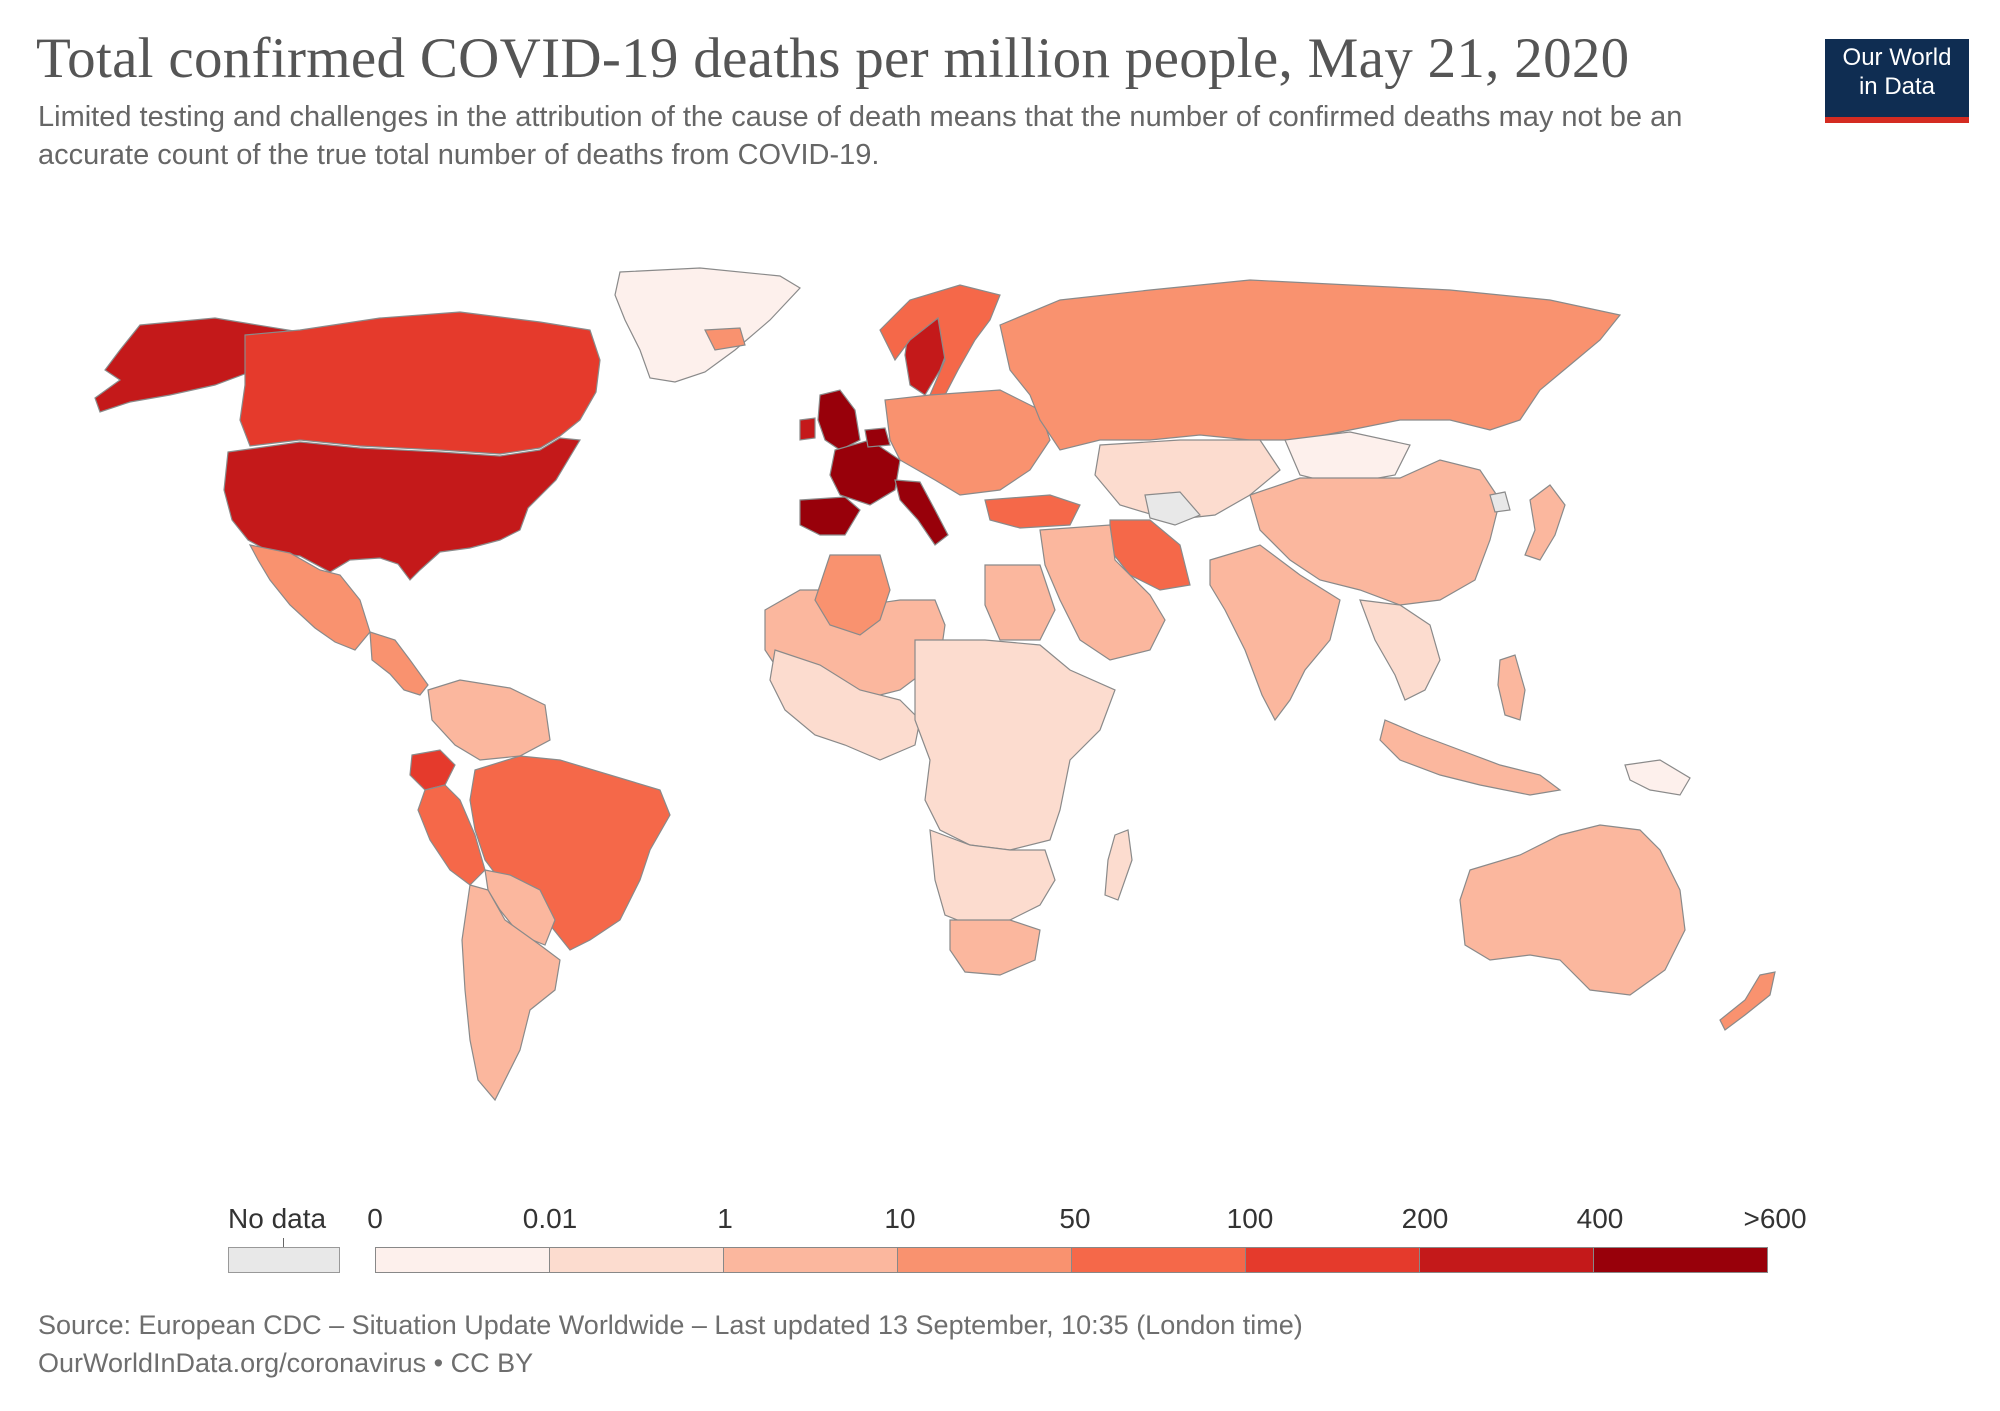 Image resolution: width=2000 pixels, height=1411 pixels. I want to click on logo-line-2: in Data, so click(1897, 86).